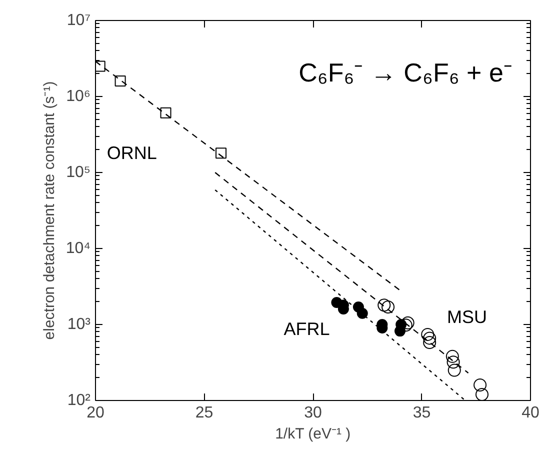  What do you see at coordinates (79, 324) in the screenshot?
I see `y-tick-label: 10³` at bounding box center [79, 324].